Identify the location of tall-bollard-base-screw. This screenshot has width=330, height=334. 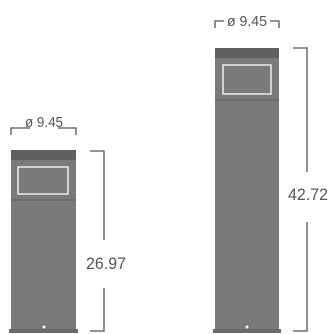
(247, 327).